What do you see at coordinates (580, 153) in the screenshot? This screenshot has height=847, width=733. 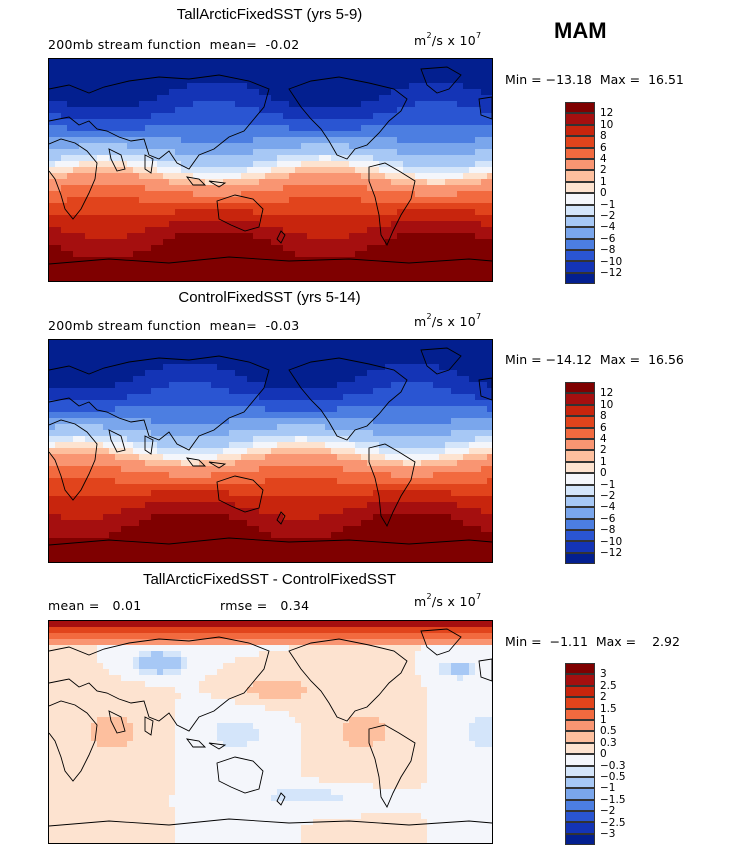 I see `colorbar-swatch` at bounding box center [580, 153].